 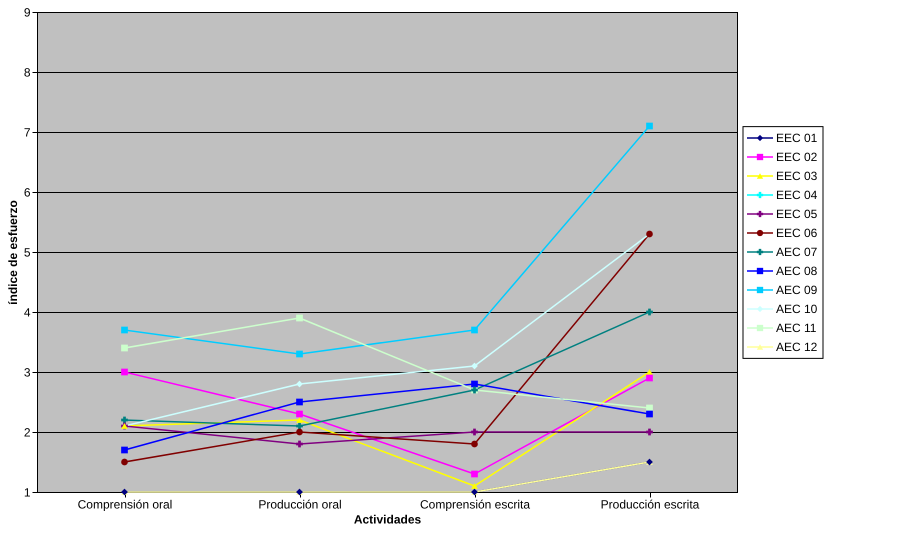 What do you see at coordinates (650, 505) in the screenshot?
I see `x-tick-label: Producción escrita` at bounding box center [650, 505].